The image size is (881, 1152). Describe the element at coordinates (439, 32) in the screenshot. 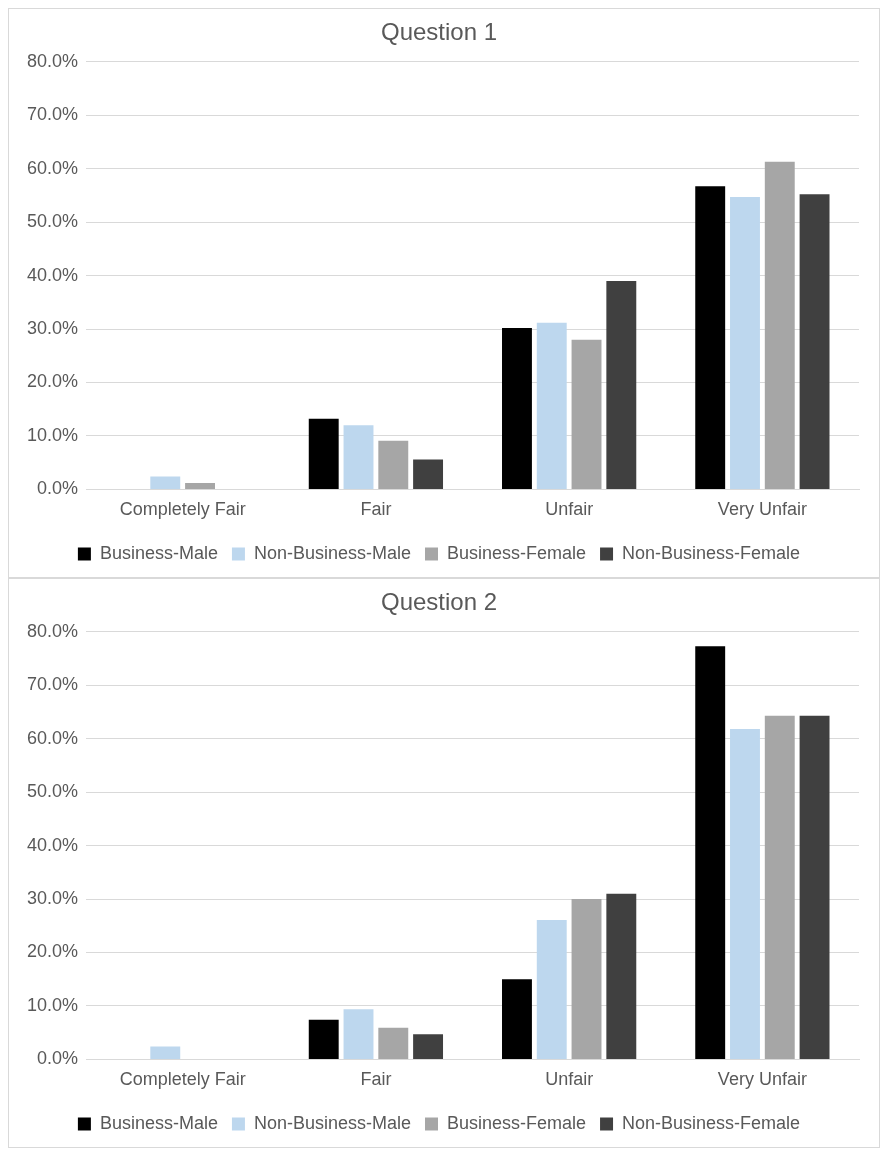

I see `chart-title: Question 1` at that location.